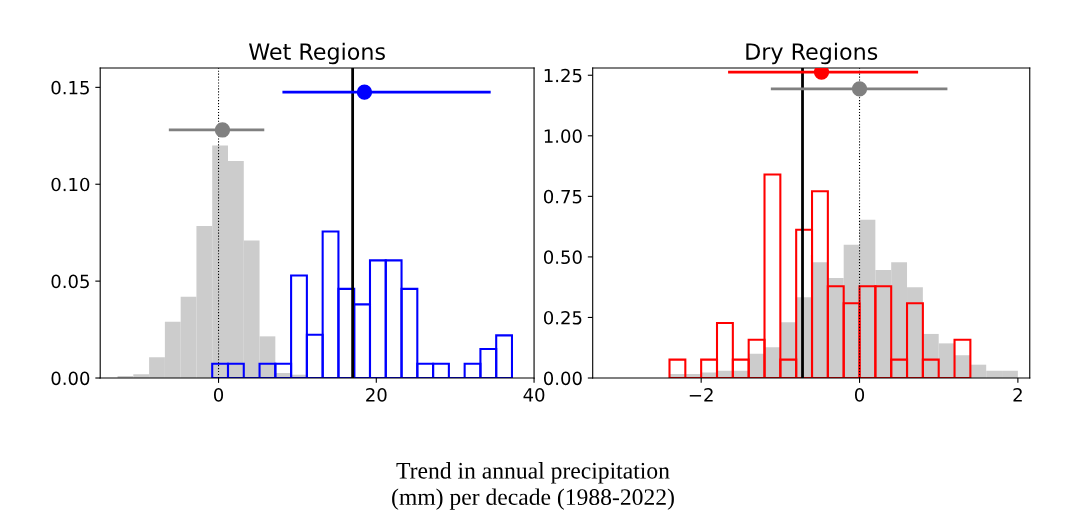 The width and height of the screenshot is (1066, 515). What do you see at coordinates (70, 87) in the screenshot?
I see `y-tick-label: 0.15` at bounding box center [70, 87].